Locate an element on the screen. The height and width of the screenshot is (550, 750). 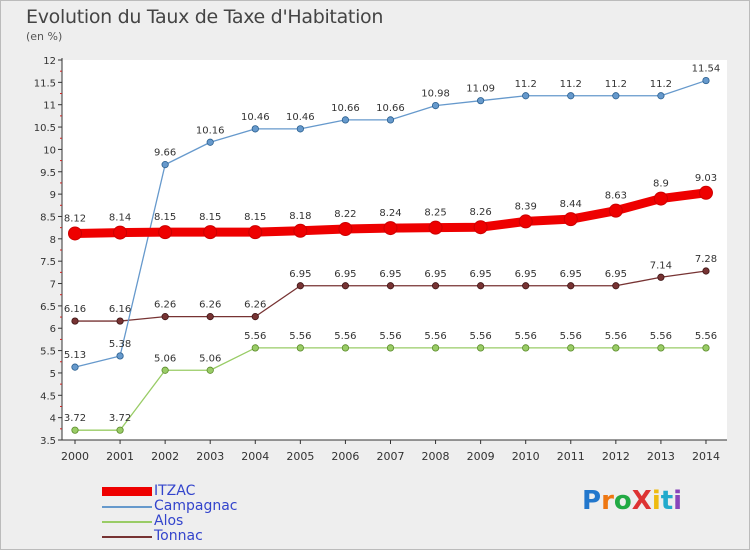
x-tick-label: 2010 is located at coordinates (526, 456).